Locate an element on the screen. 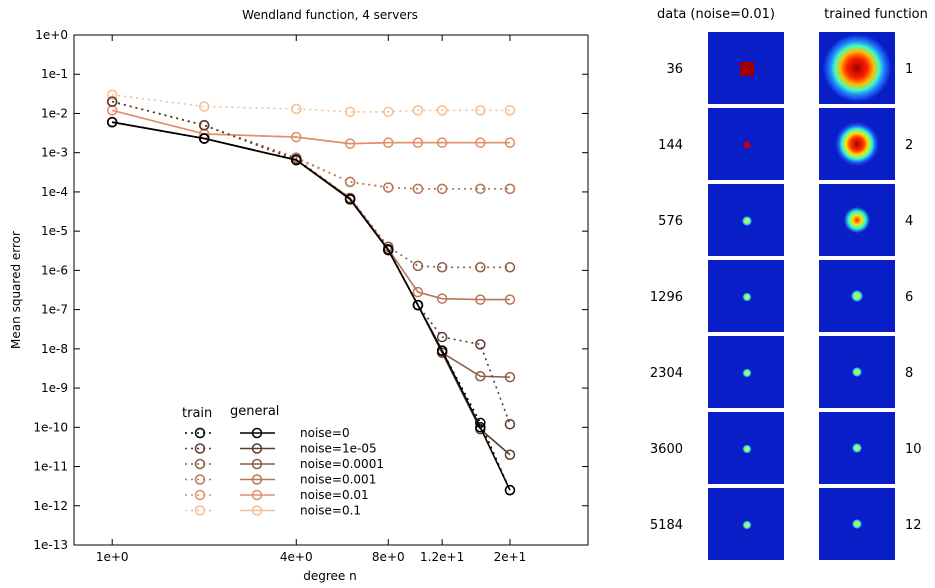 The height and width of the screenshot is (588, 935). series-line-2-train is located at coordinates (310, 184).